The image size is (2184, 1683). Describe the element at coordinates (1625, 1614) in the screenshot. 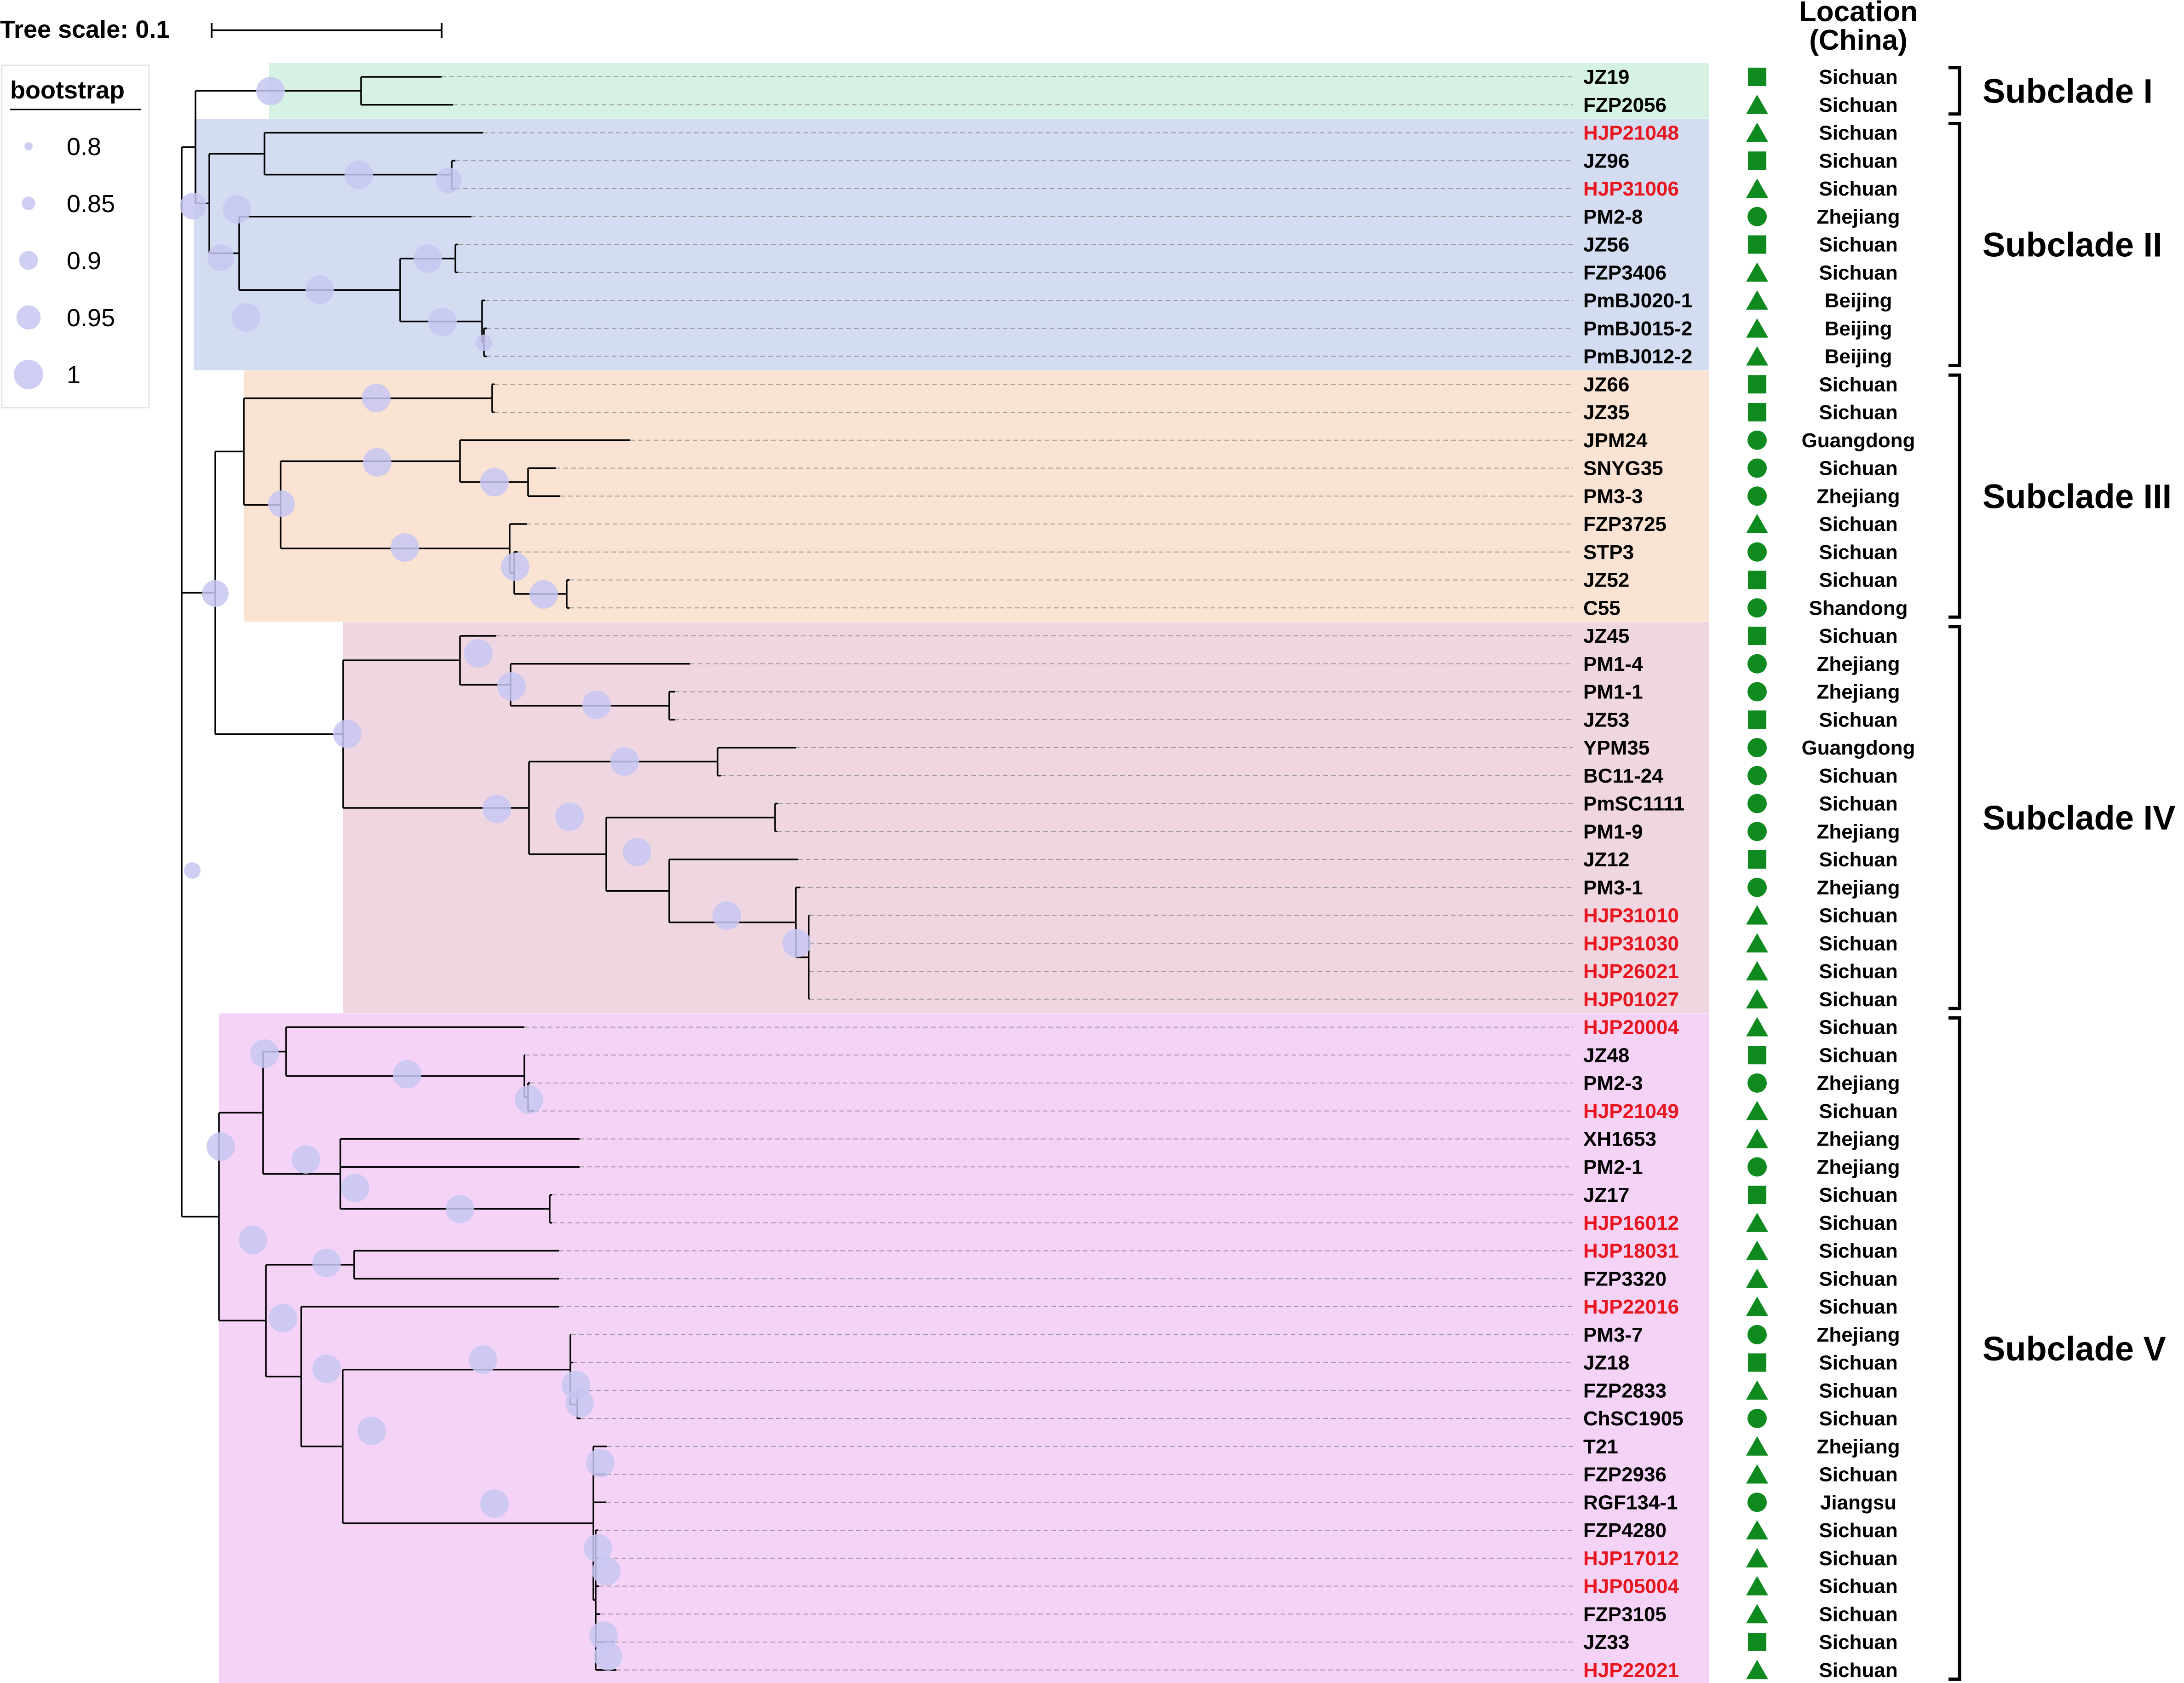

I see `taxon-label: FZP3105` at that location.